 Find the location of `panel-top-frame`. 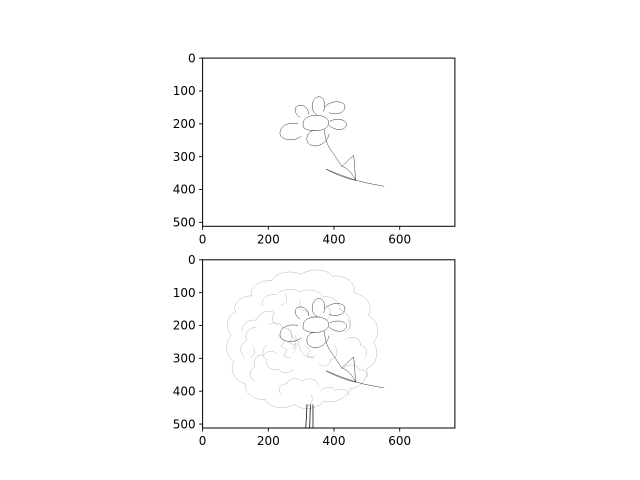

panel-top-frame is located at coordinates (329, 142).